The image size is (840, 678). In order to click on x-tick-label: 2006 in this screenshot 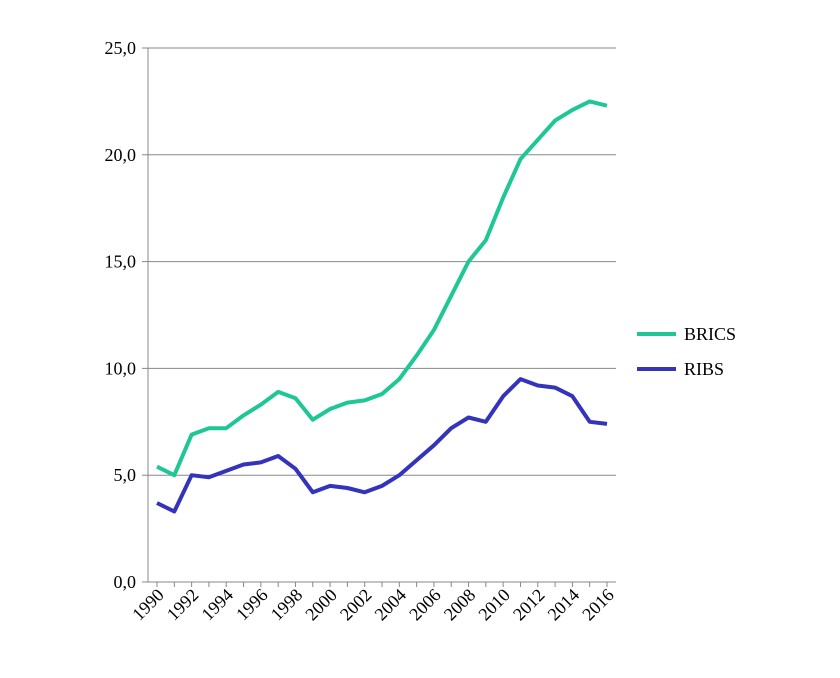, I will do `click(425, 605)`.